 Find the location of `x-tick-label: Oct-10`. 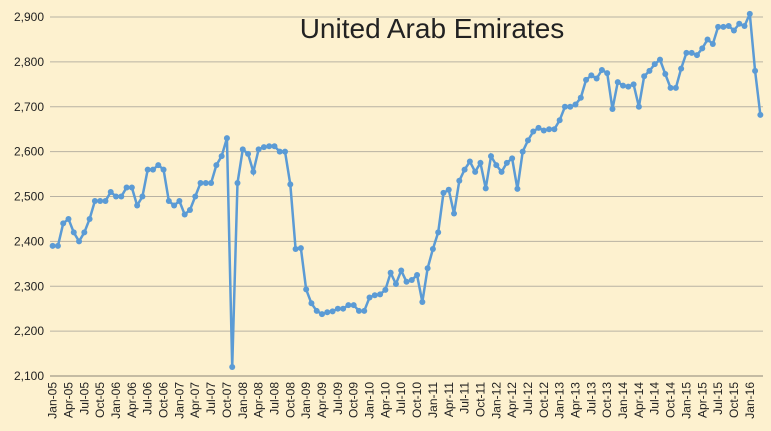

x-tick-label: Oct-10 is located at coordinates (417, 400).